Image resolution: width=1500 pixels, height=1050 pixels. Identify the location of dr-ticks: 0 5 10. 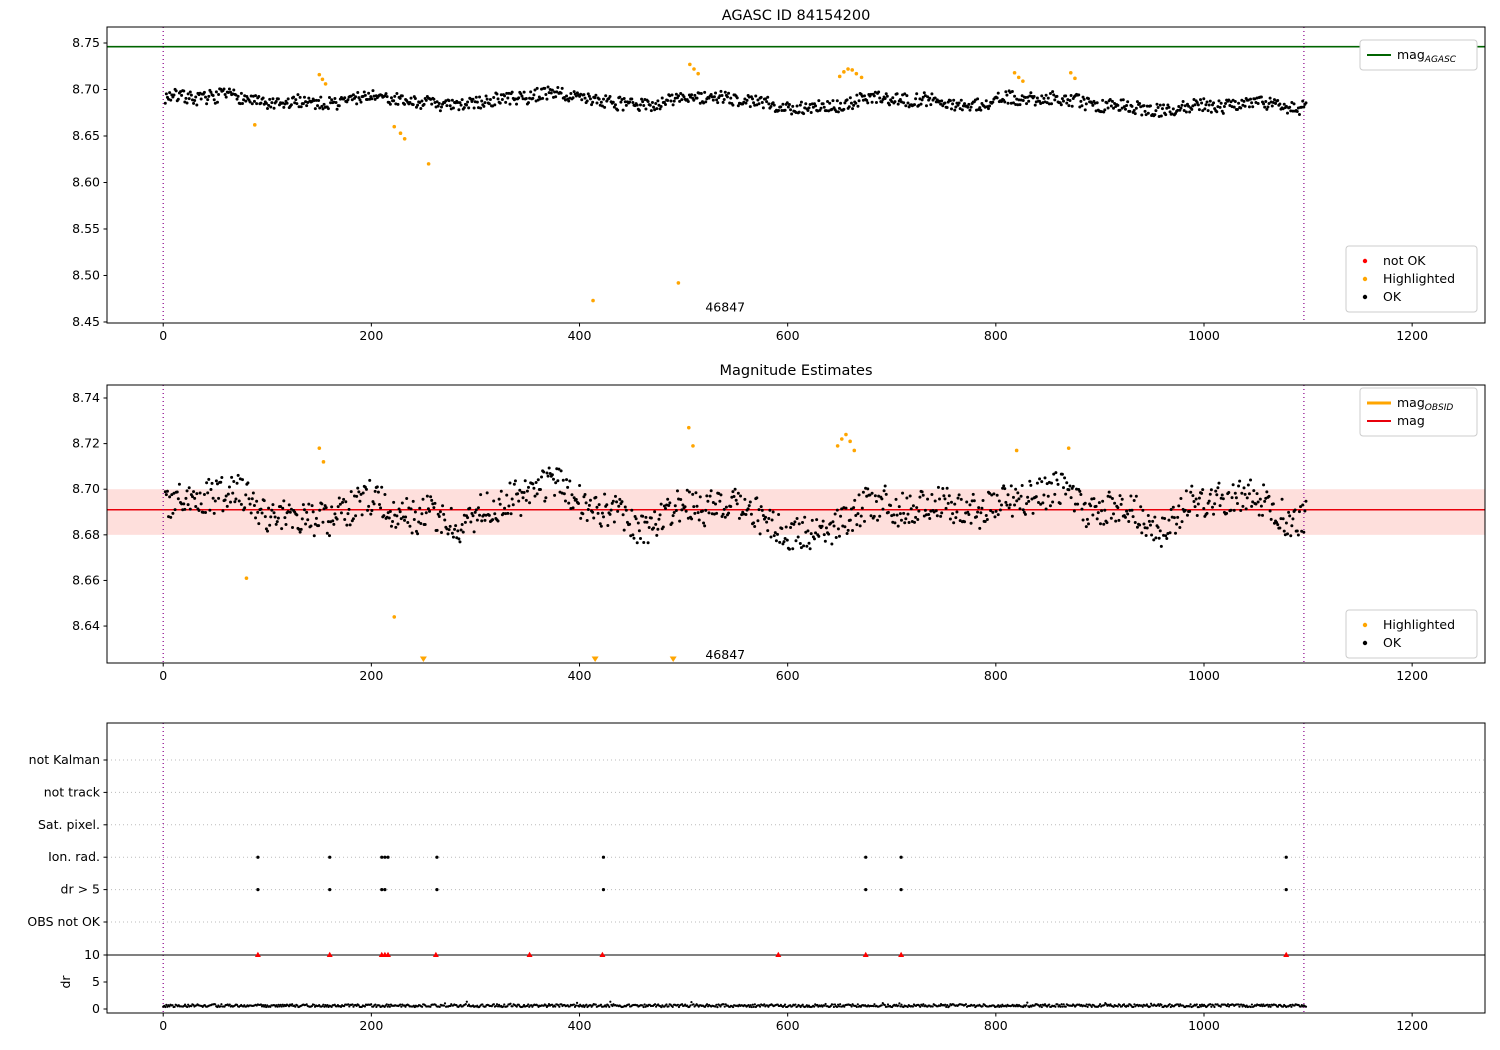
(95, 981).